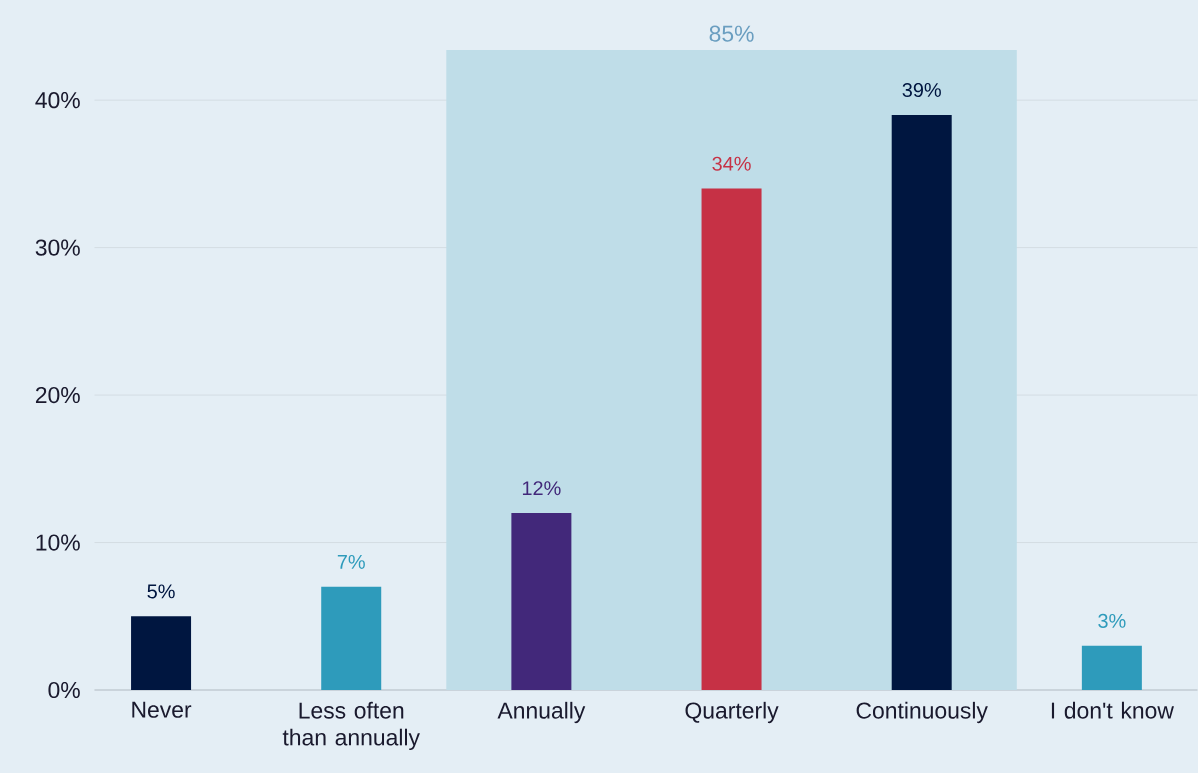  Describe the element at coordinates (351, 726) in the screenshot. I see `x-tick-label: Less often than annually` at that location.